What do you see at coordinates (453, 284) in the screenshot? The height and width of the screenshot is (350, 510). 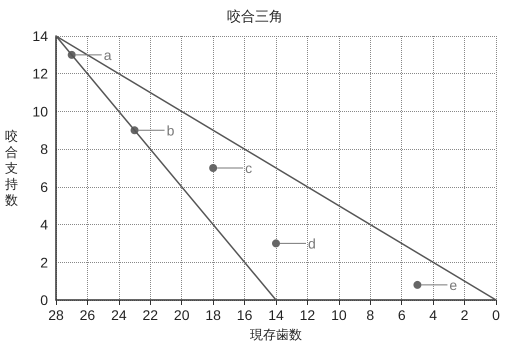 I see `annotation: e` at bounding box center [453, 284].